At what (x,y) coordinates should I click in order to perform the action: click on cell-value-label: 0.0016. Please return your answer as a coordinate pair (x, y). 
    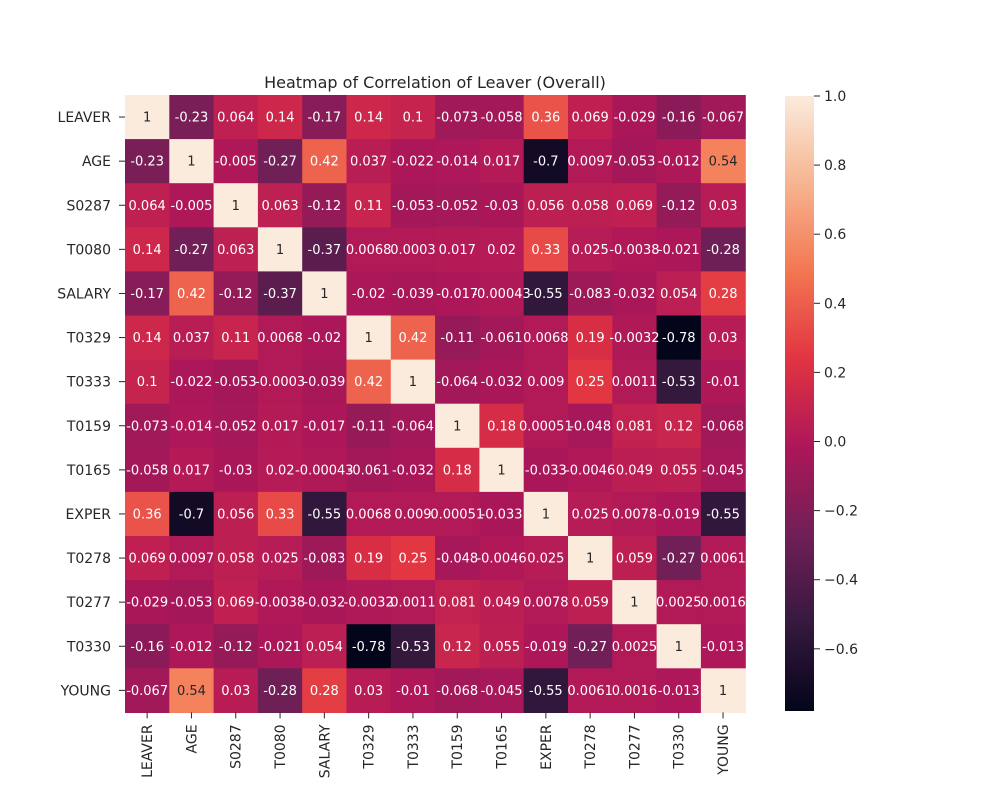
    Looking at the image, I should click on (723, 603).